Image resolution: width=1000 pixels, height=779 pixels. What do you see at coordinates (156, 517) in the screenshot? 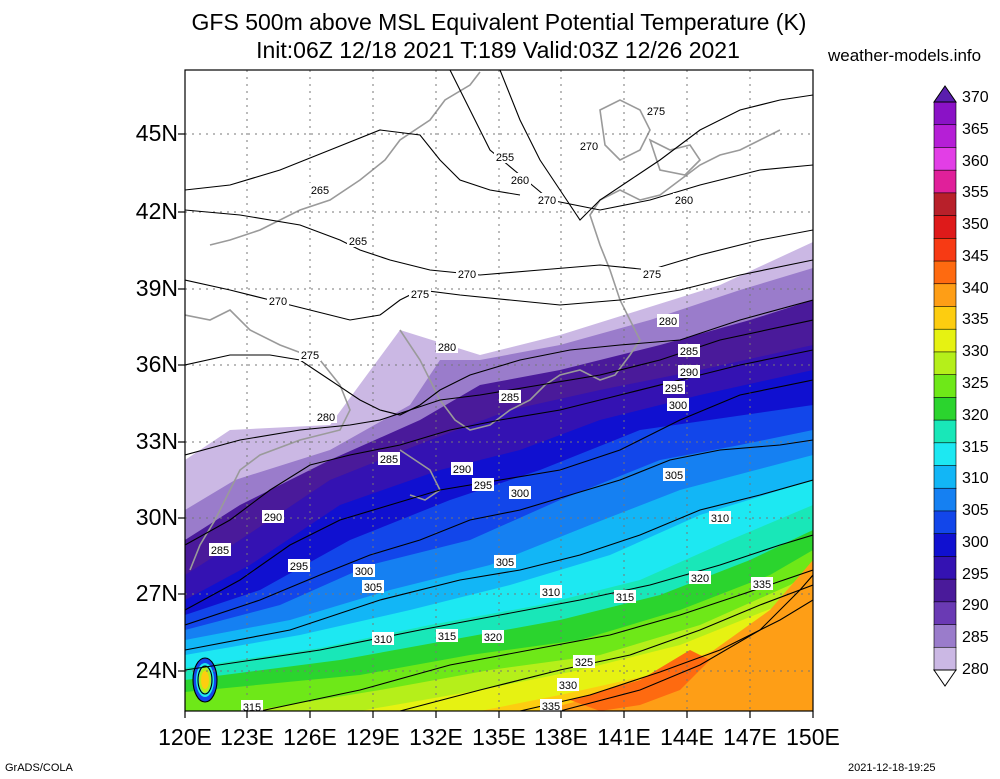
I see `lat-tick-label: 30N` at bounding box center [156, 517].